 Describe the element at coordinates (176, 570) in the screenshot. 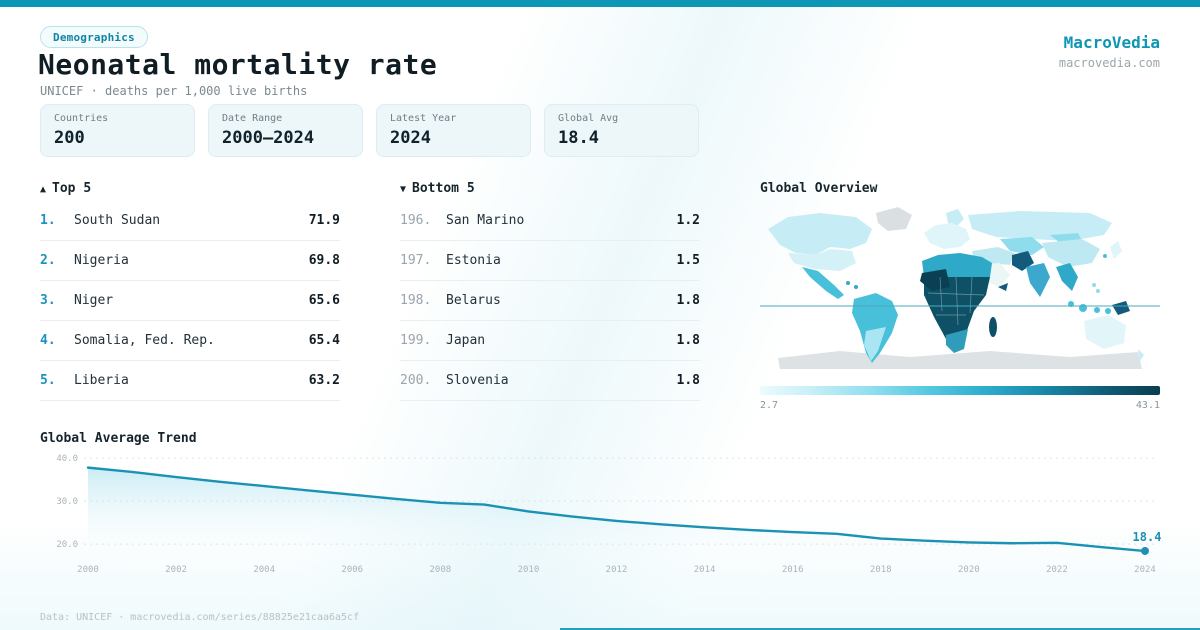

I see `svg-text: 2002` at that location.